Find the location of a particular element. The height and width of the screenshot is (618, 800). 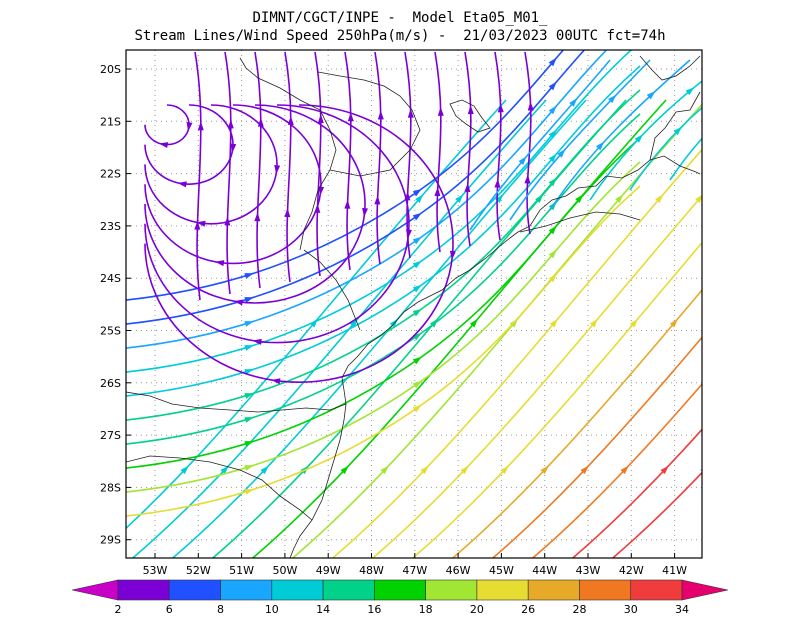

colorbar-label: 20 is located at coordinates (477, 609).